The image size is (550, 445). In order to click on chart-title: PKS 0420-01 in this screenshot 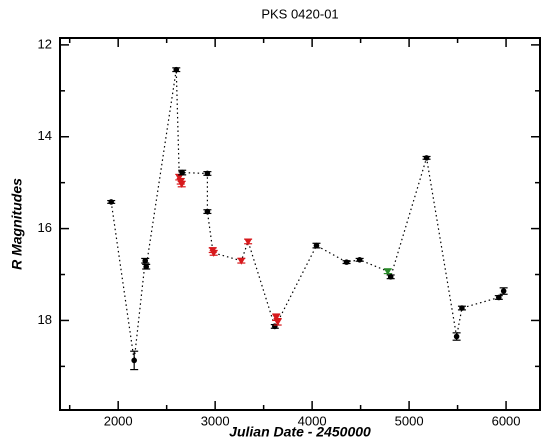, I will do `click(299, 13)`.